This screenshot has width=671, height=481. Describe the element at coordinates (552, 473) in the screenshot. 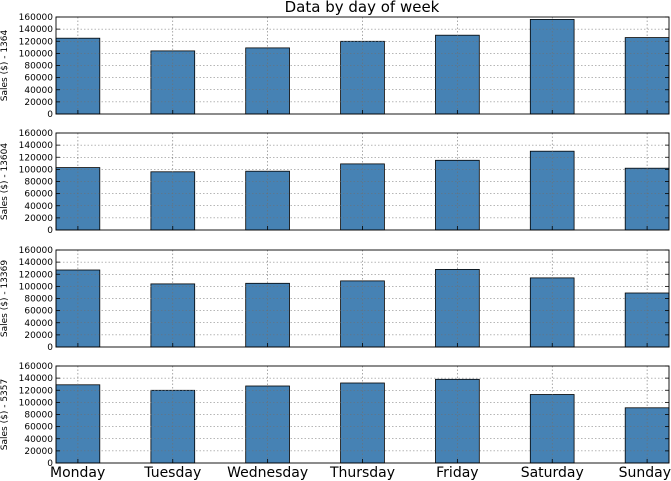

I see `x-tick-label-saturday: Saturday` at that location.